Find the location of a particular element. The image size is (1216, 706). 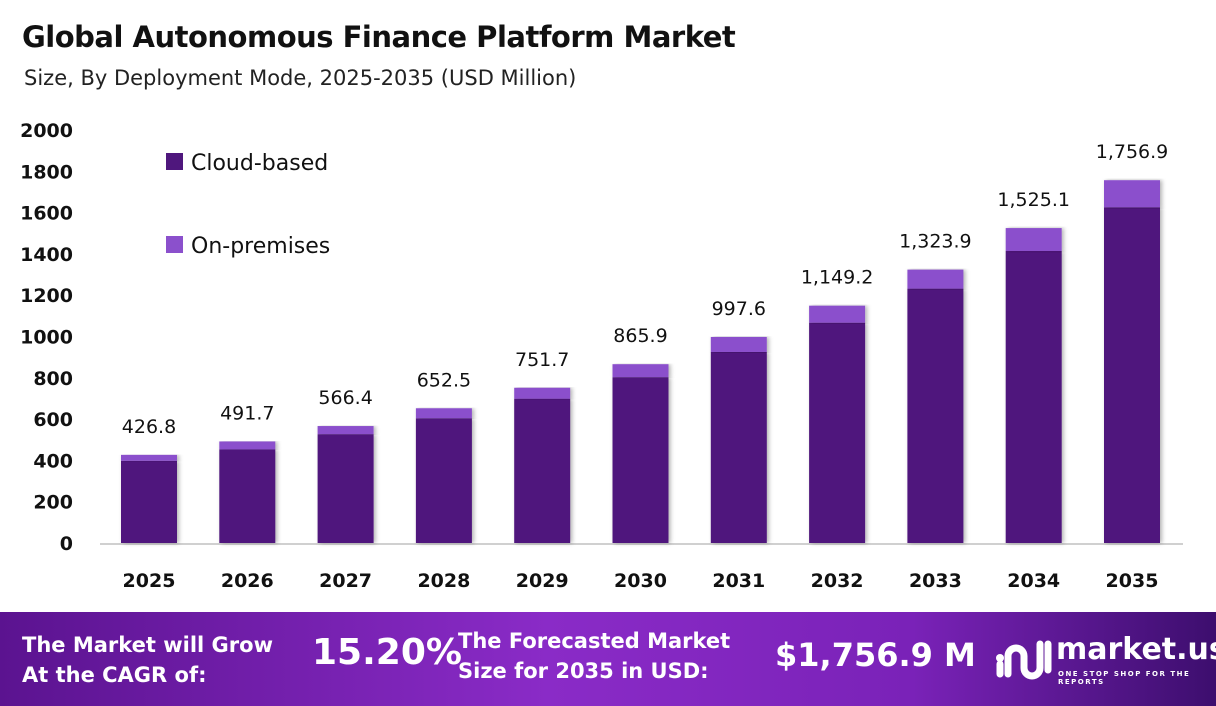

data-label: 491.7 is located at coordinates (247, 413).